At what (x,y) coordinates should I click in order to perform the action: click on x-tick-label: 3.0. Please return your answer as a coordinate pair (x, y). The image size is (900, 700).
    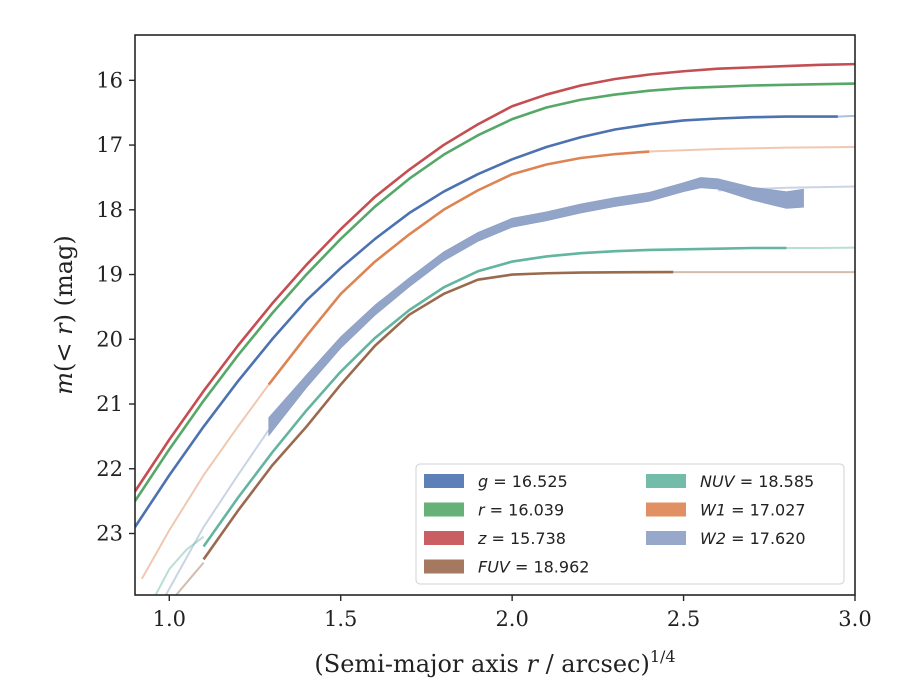
    Looking at the image, I should click on (854, 619).